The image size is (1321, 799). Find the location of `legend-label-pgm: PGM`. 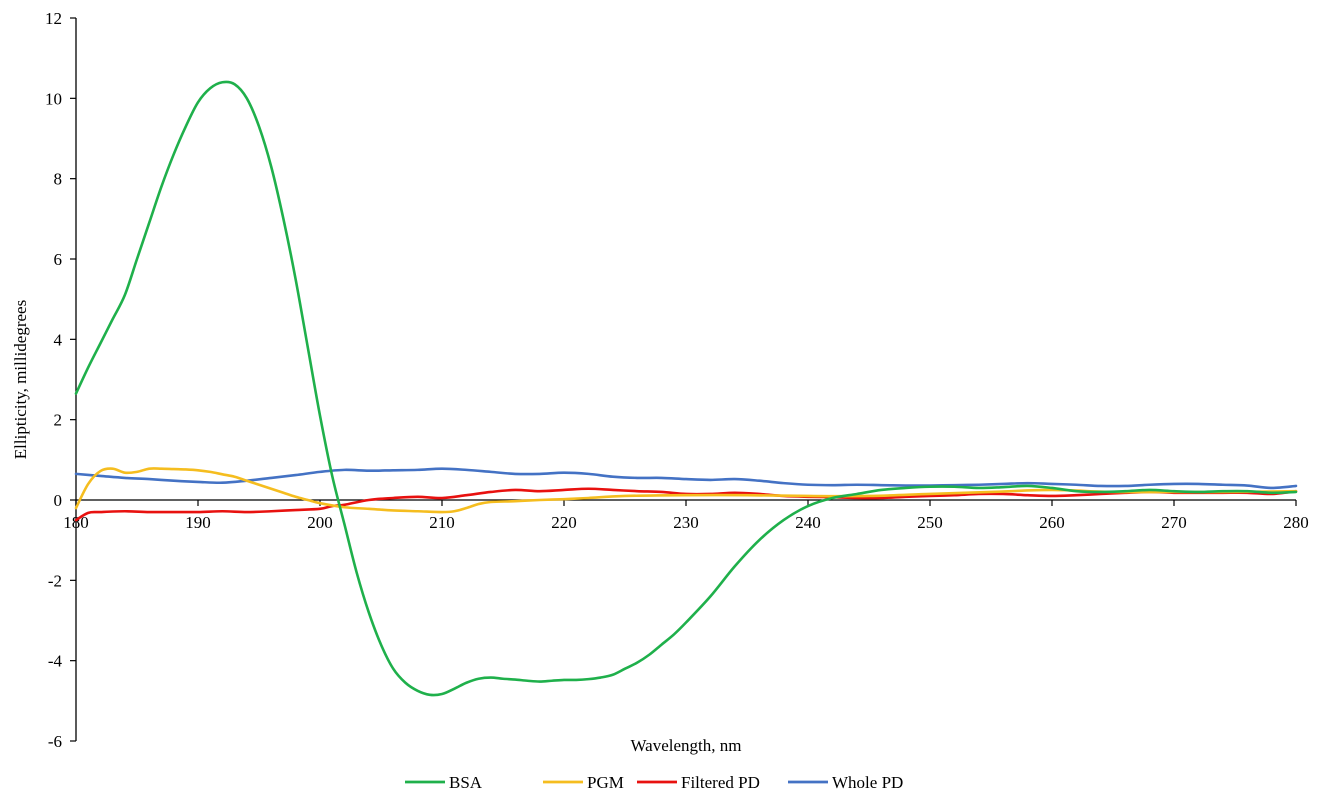

legend-label-pgm: PGM is located at coordinates (605, 782).